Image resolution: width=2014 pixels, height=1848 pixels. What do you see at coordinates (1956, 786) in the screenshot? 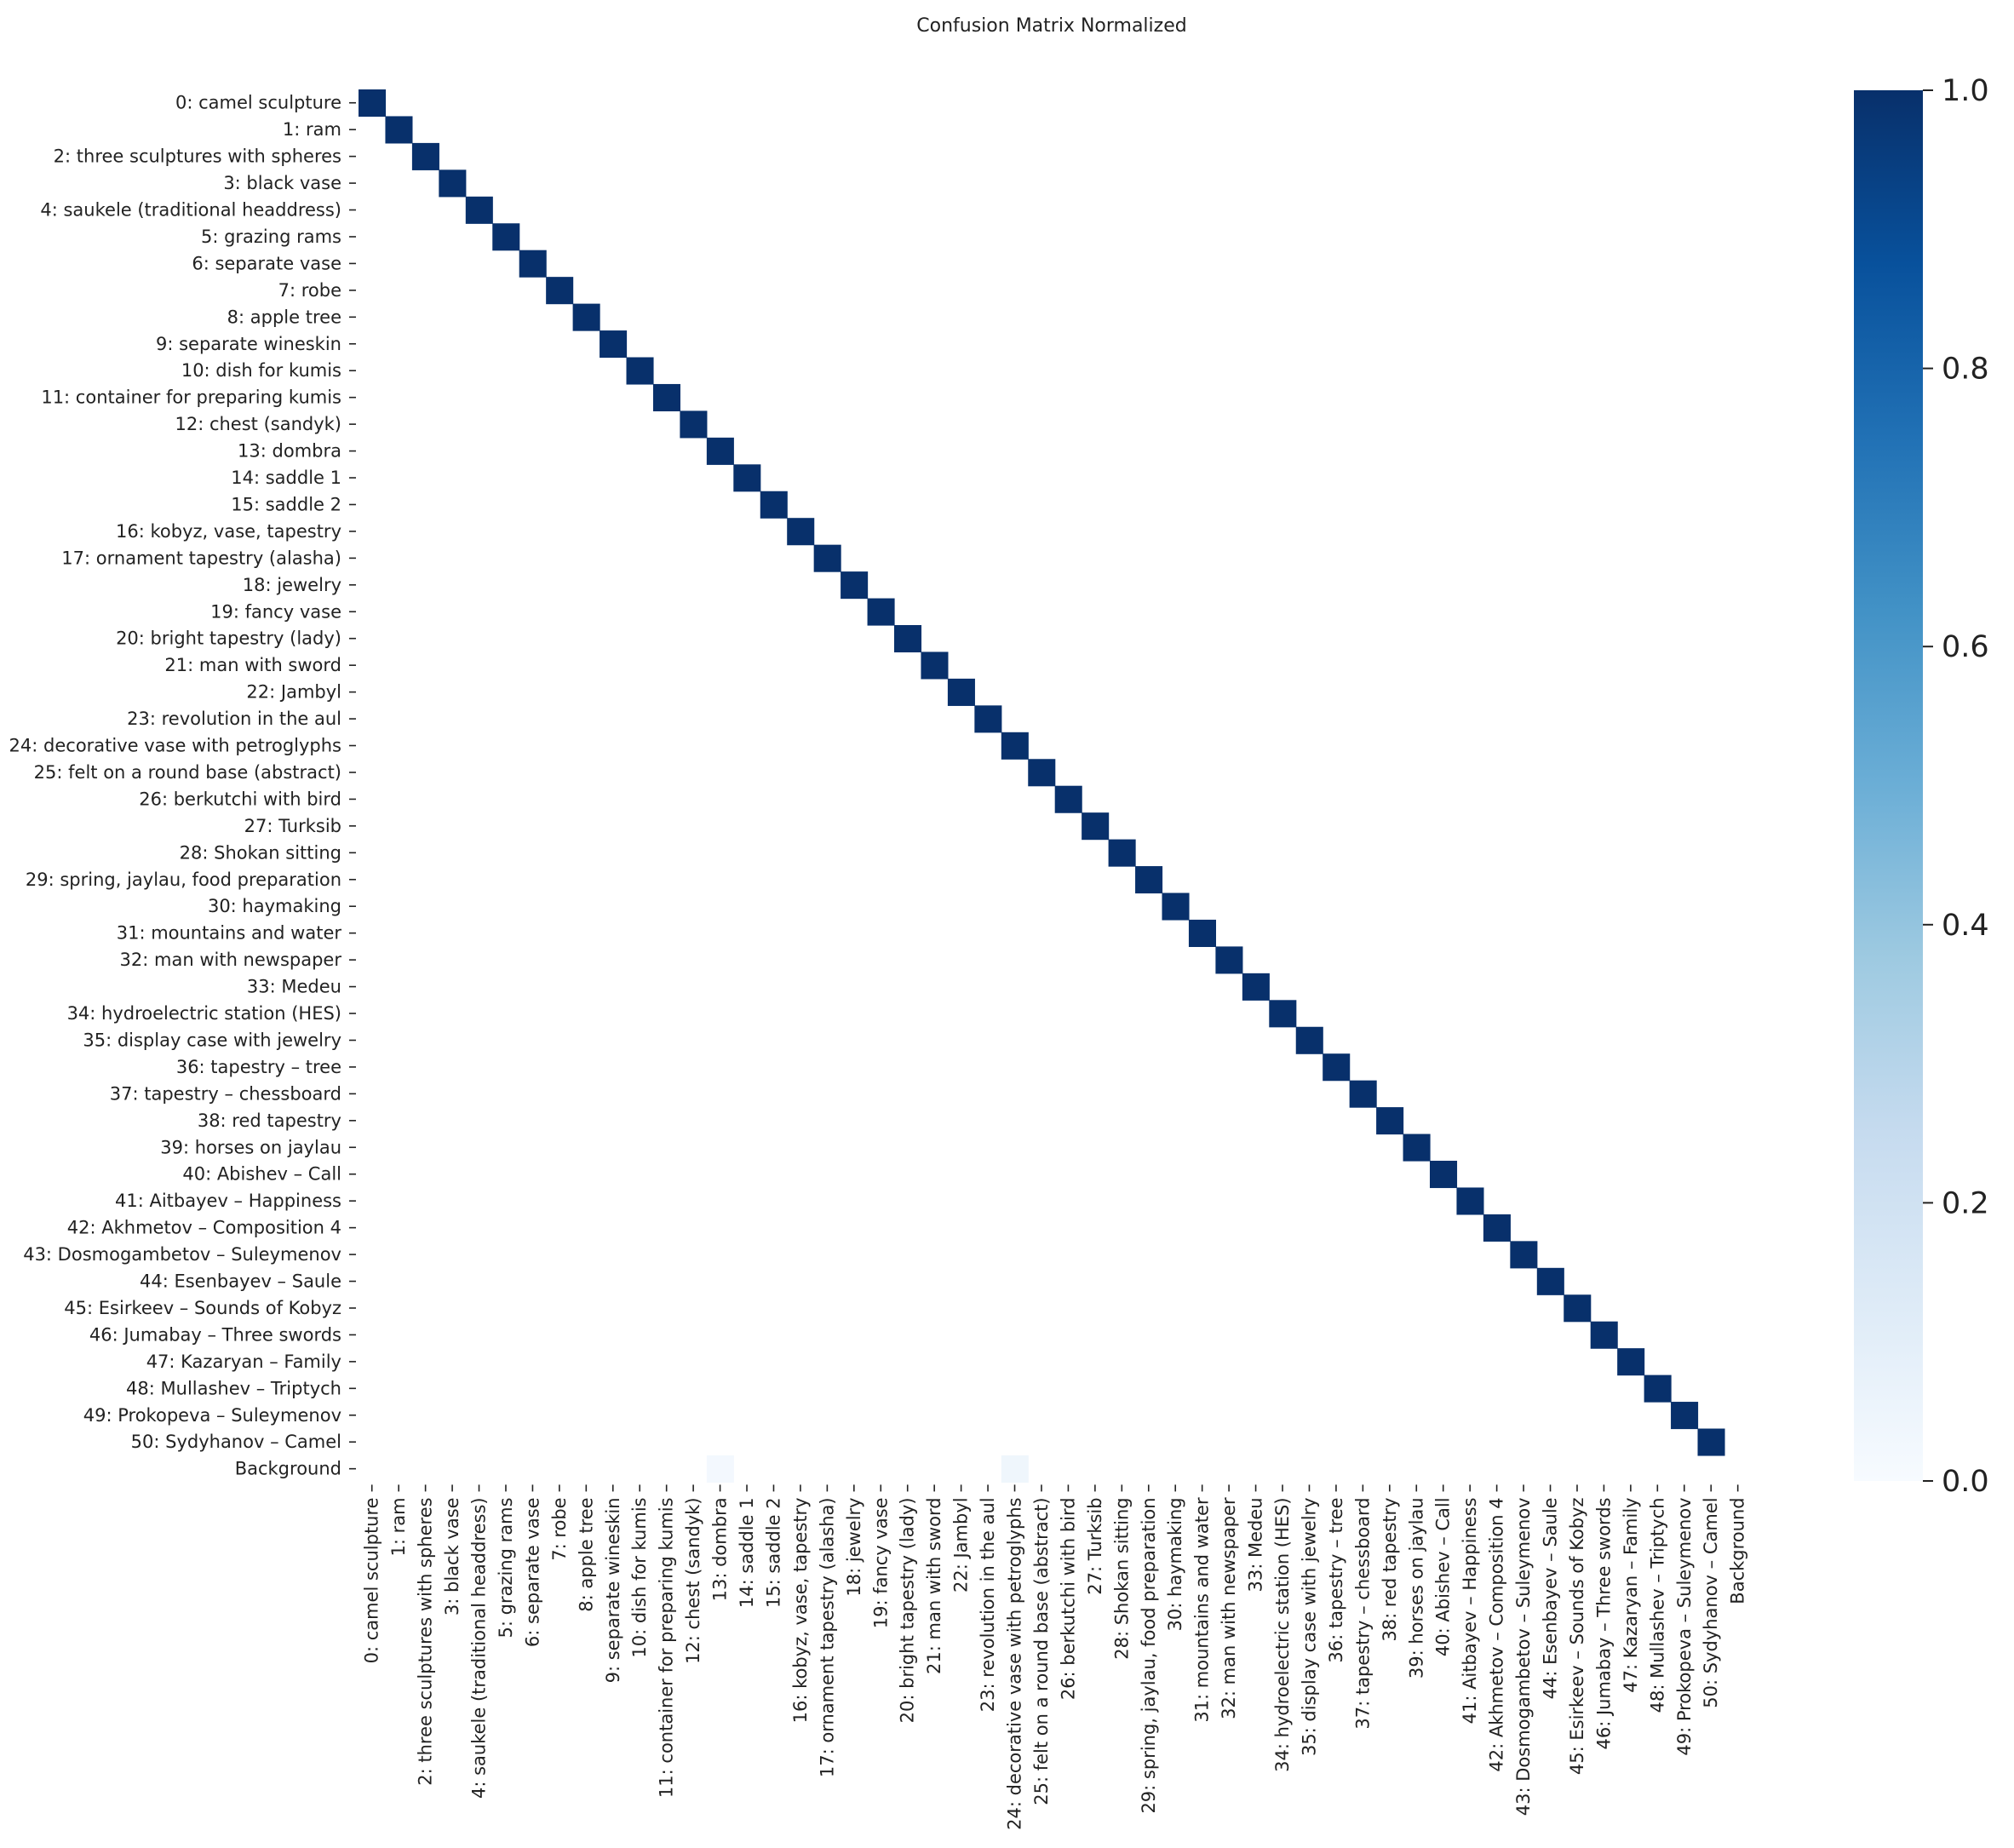
I see `colorbar-ticks: 0.0 0.2 0.4 0.6 0.8 1.0` at bounding box center [1956, 786].